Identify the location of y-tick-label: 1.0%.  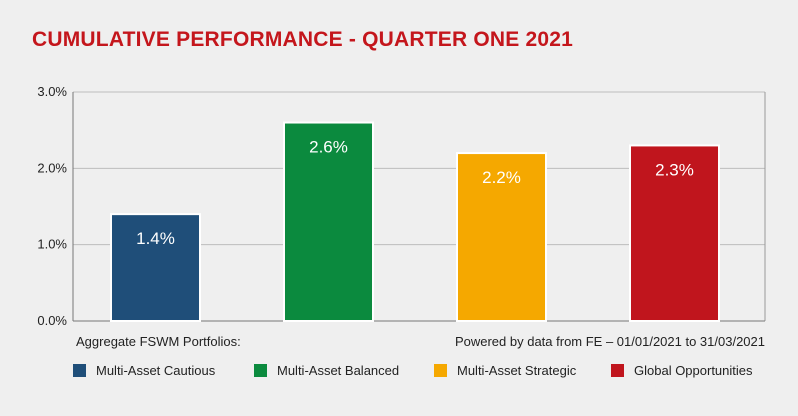
(52, 244).